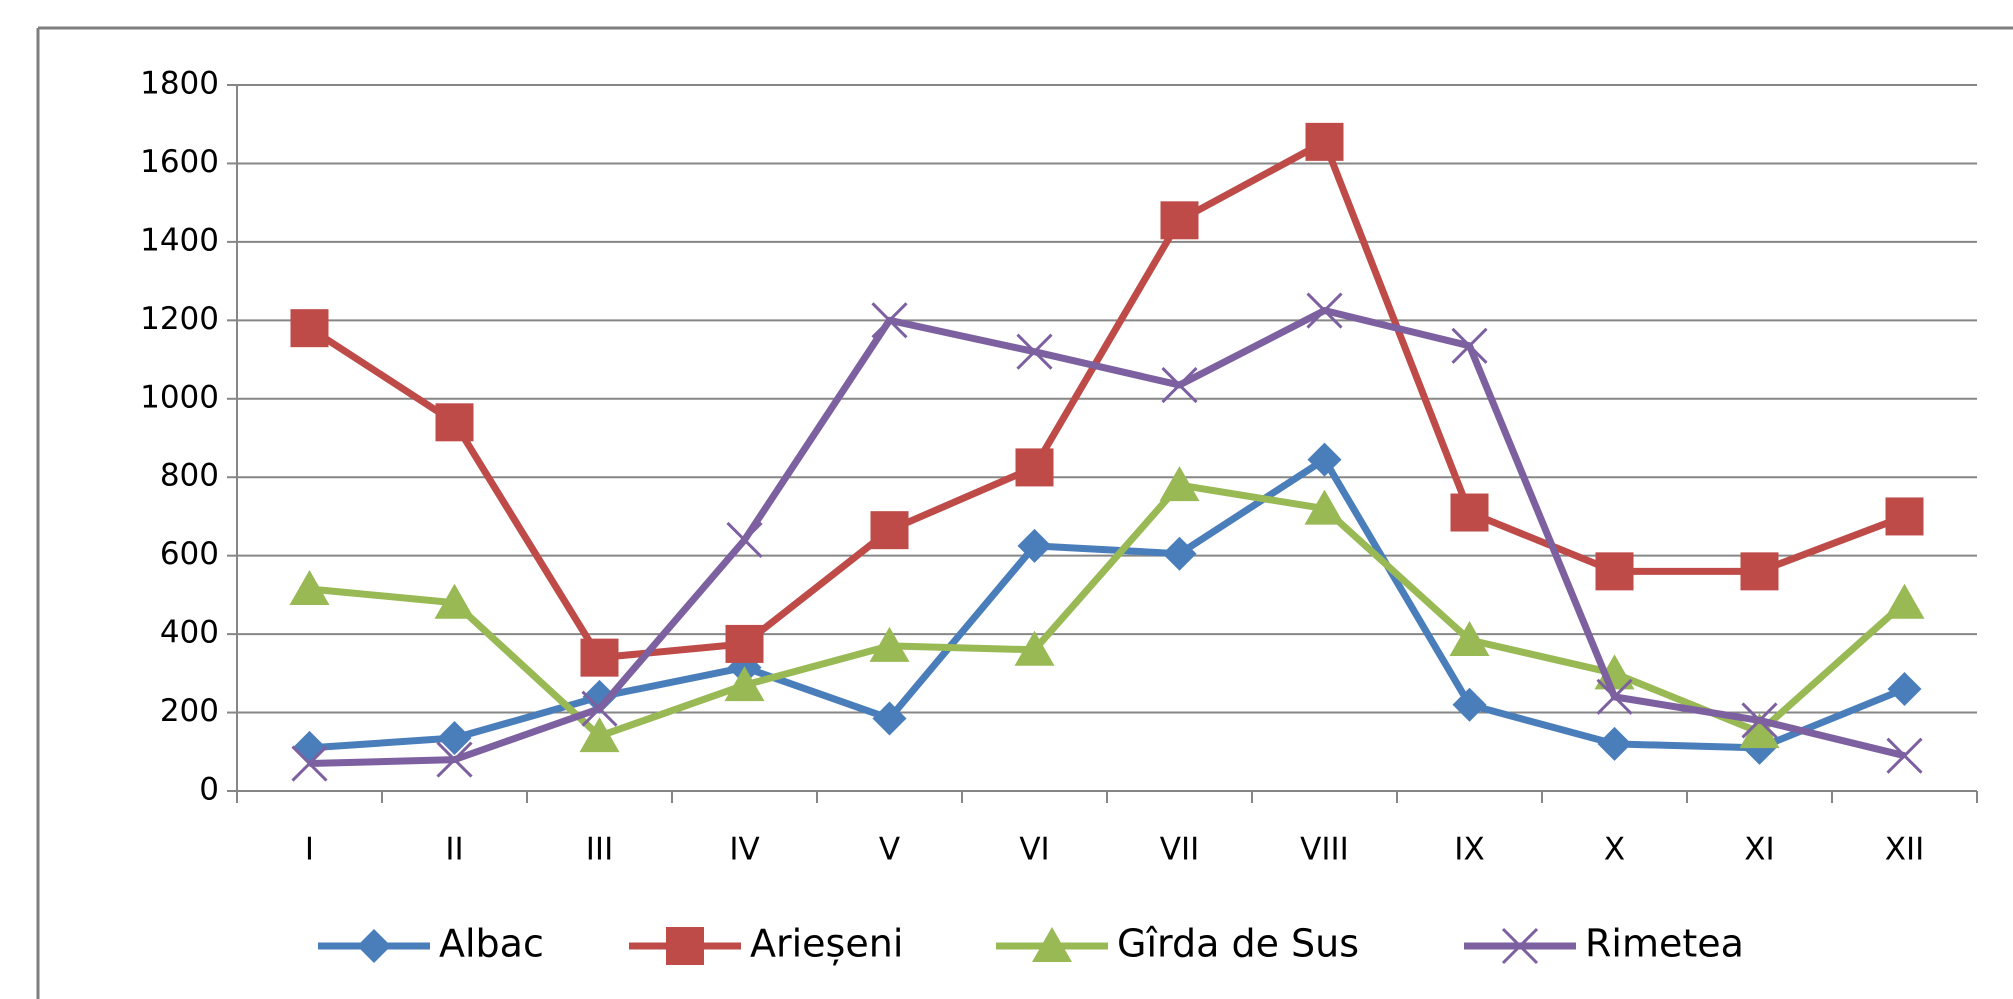 This screenshot has height=999, width=2013. What do you see at coordinates (179, 240) in the screenshot?
I see `y-tick-label: 1400` at bounding box center [179, 240].